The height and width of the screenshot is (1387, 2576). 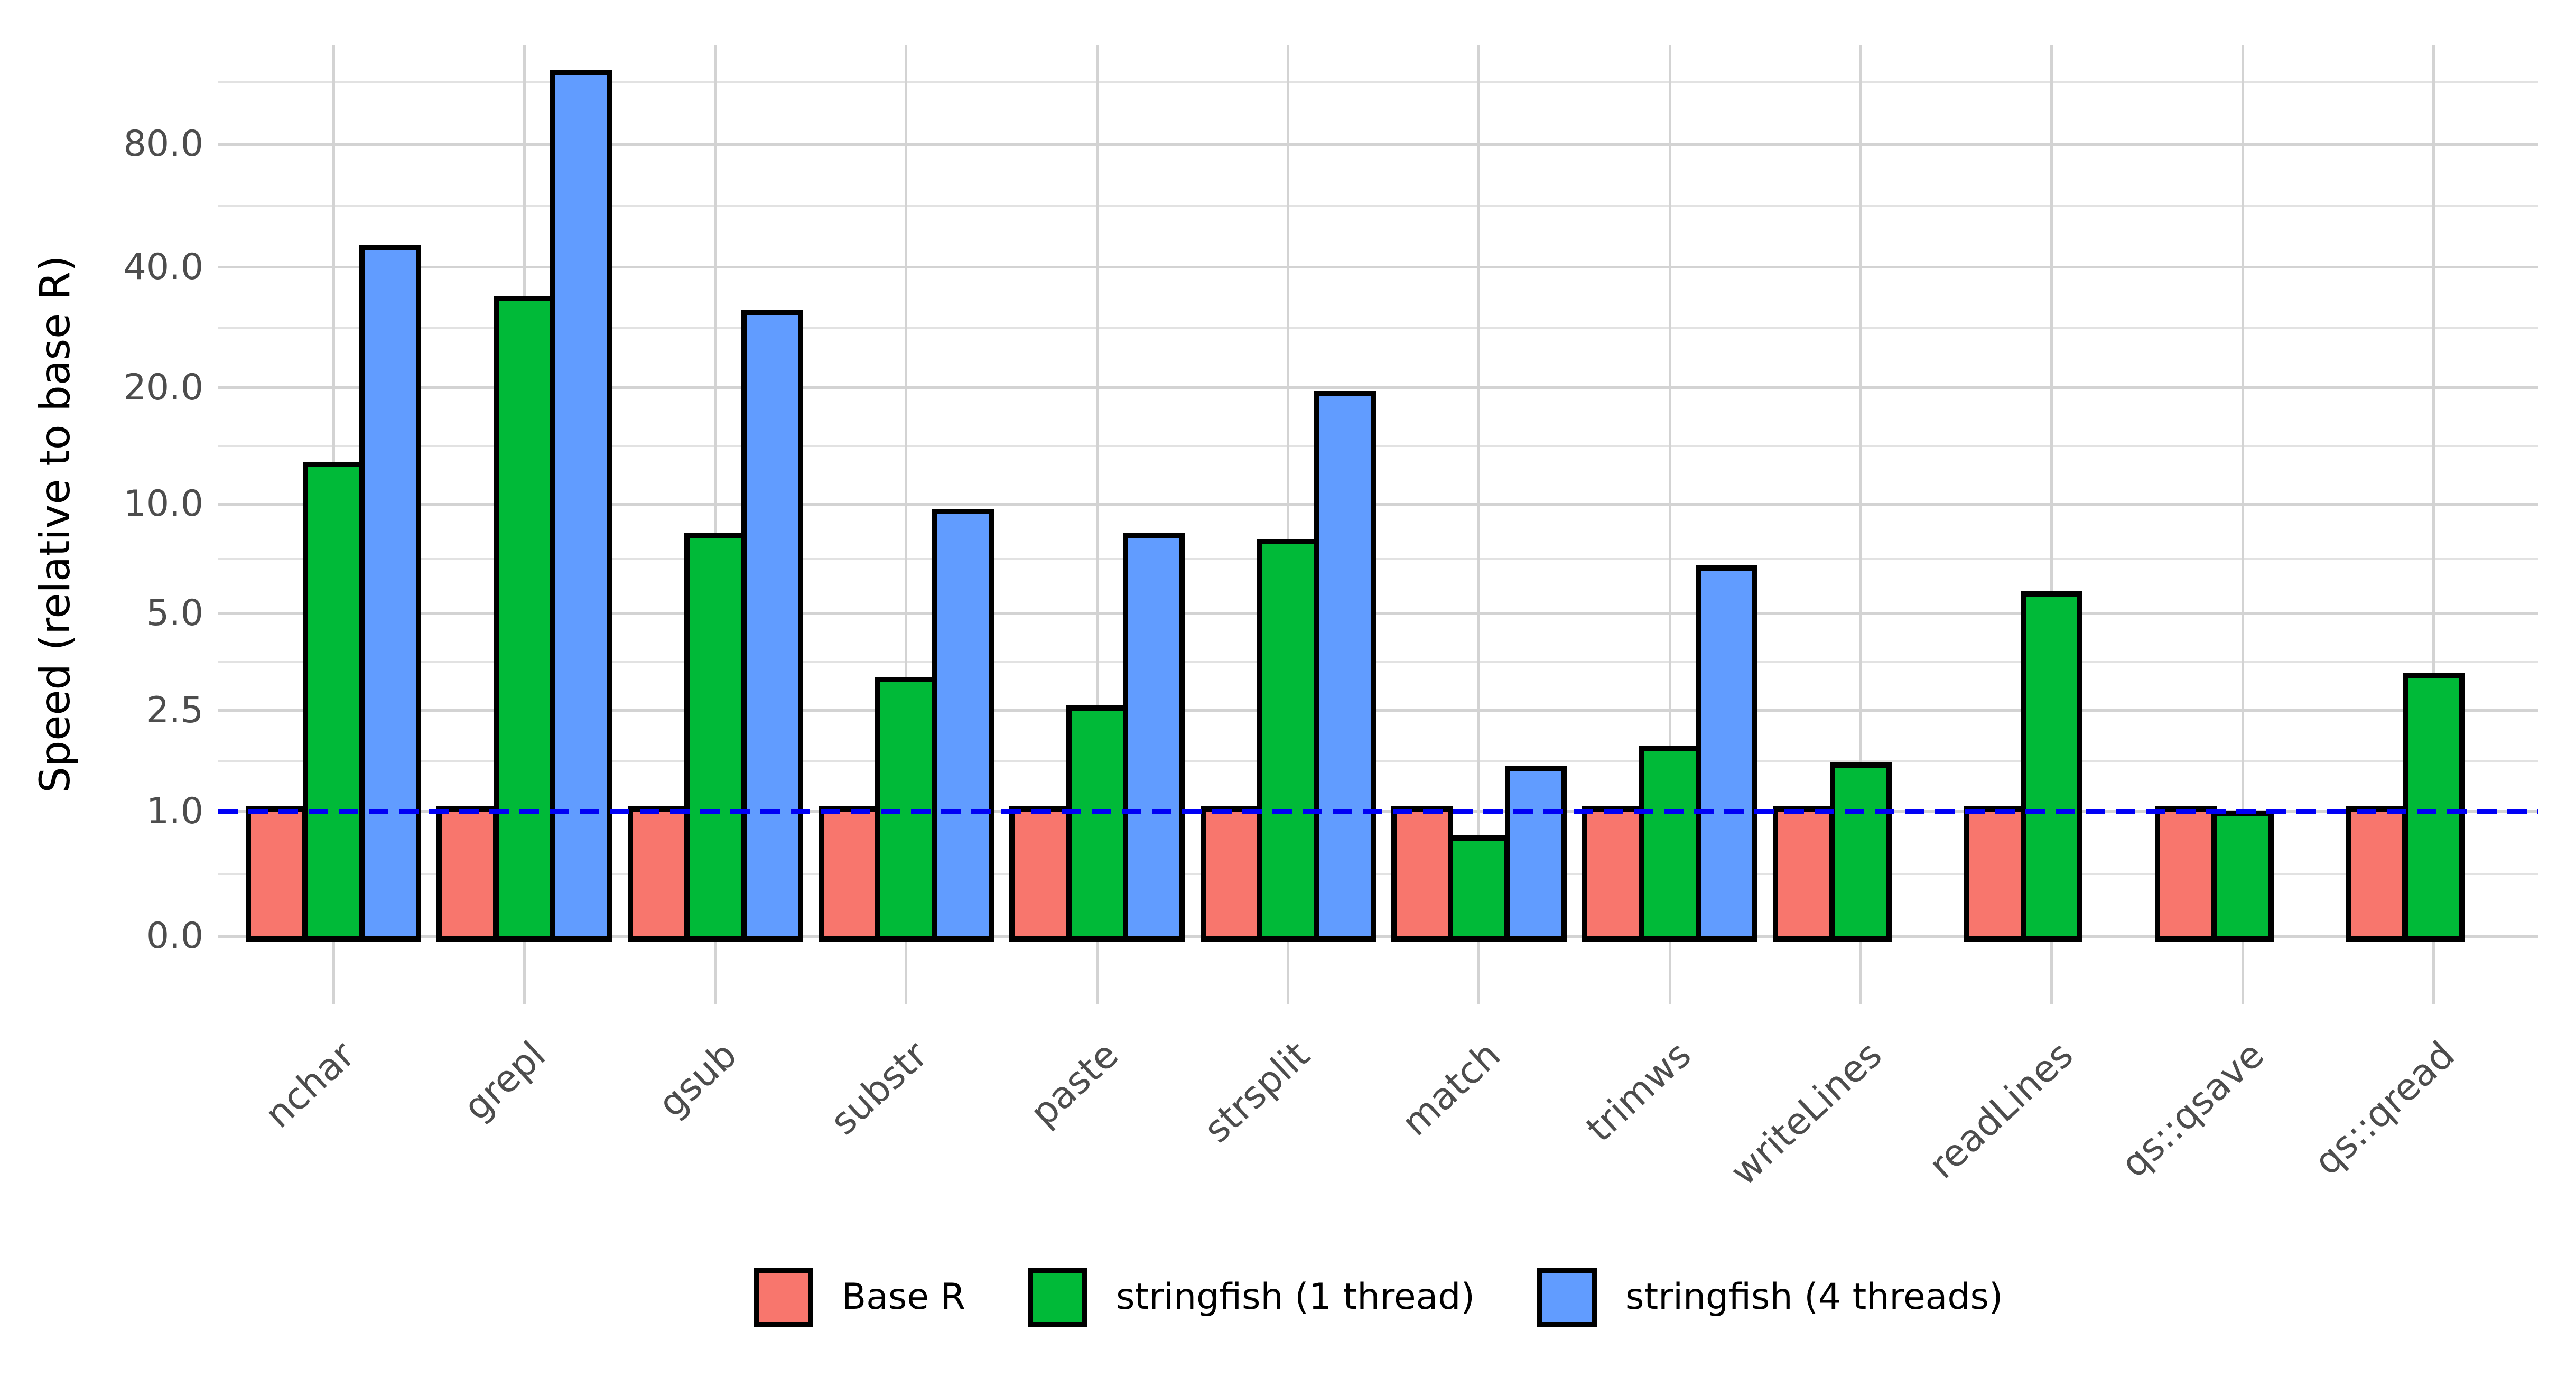 I want to click on reference-line-1x, so click(x=1378, y=811).